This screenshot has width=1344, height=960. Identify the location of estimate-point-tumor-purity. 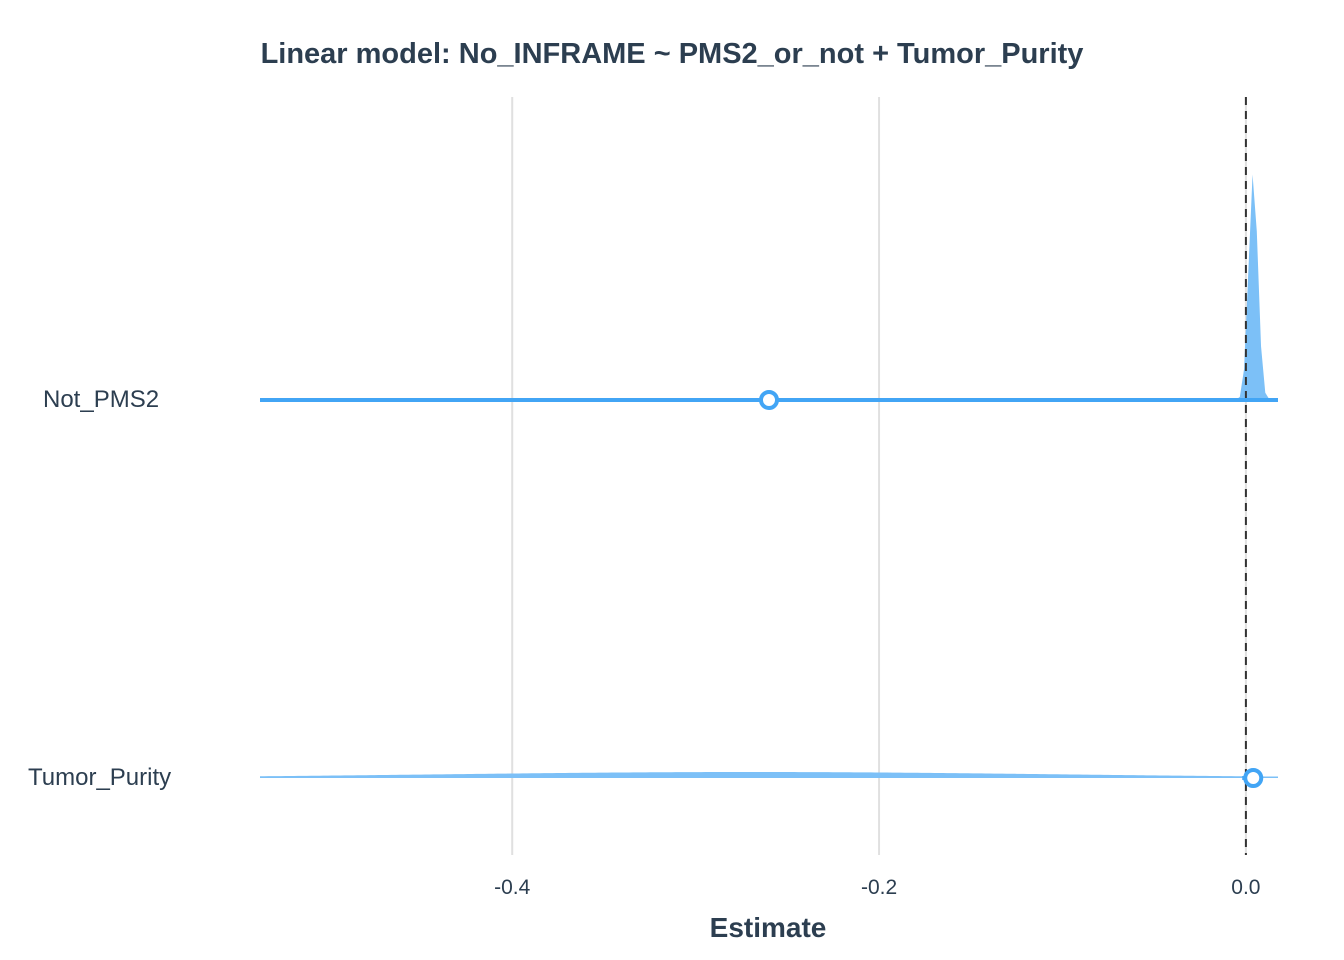
(1253, 778).